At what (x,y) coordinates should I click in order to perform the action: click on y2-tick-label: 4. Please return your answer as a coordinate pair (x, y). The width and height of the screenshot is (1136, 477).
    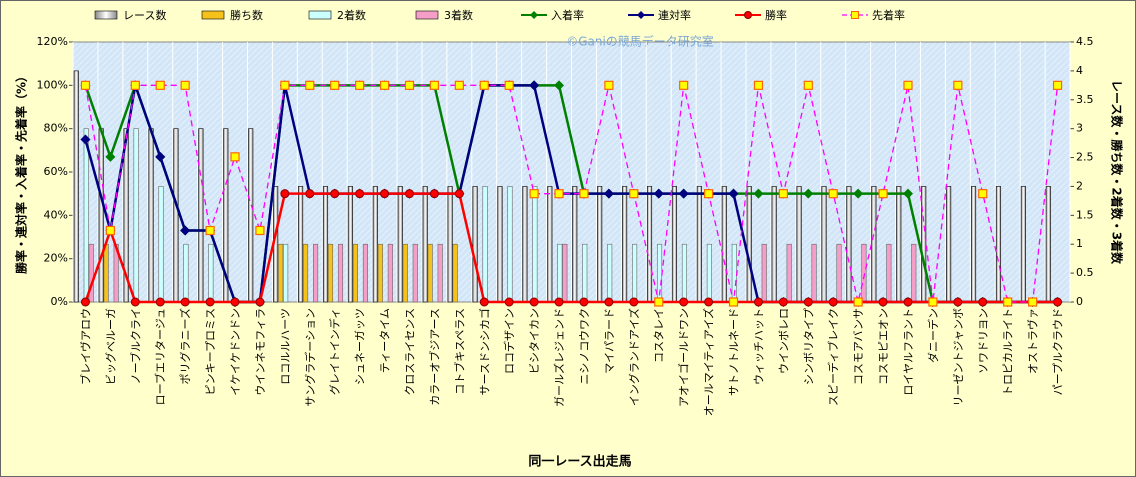
    Looking at the image, I should click on (1079, 70).